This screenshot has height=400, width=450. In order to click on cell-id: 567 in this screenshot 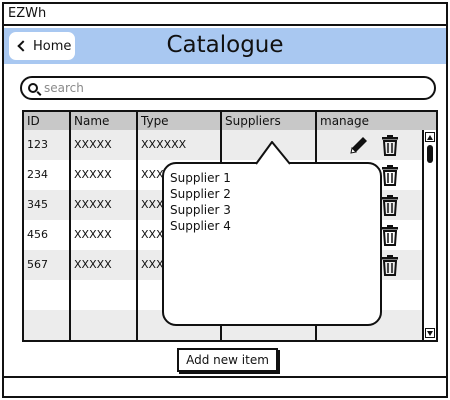, I will do `click(37, 264)`.